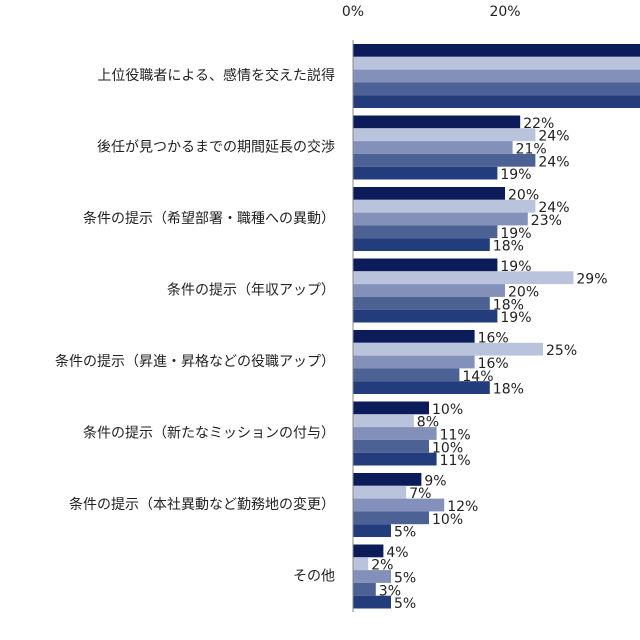 The width and height of the screenshot is (640, 640). Describe the element at coordinates (546, 221) in the screenshot. I see `value-label: 23%` at that location.